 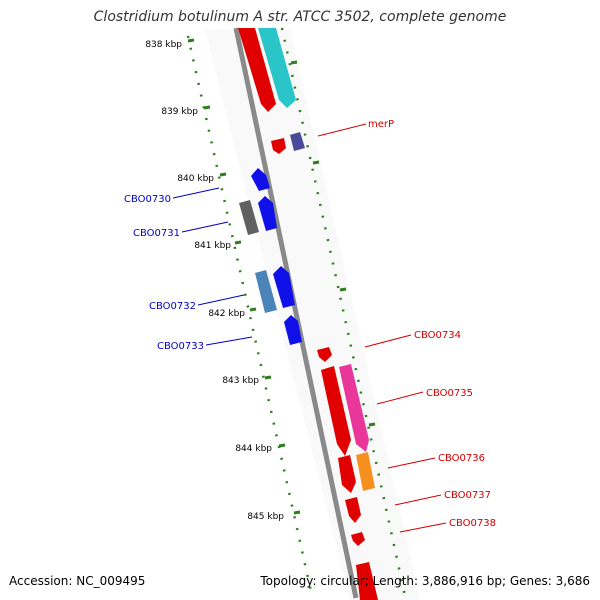 I want to click on leader-line-merP, so click(x=342, y=130).